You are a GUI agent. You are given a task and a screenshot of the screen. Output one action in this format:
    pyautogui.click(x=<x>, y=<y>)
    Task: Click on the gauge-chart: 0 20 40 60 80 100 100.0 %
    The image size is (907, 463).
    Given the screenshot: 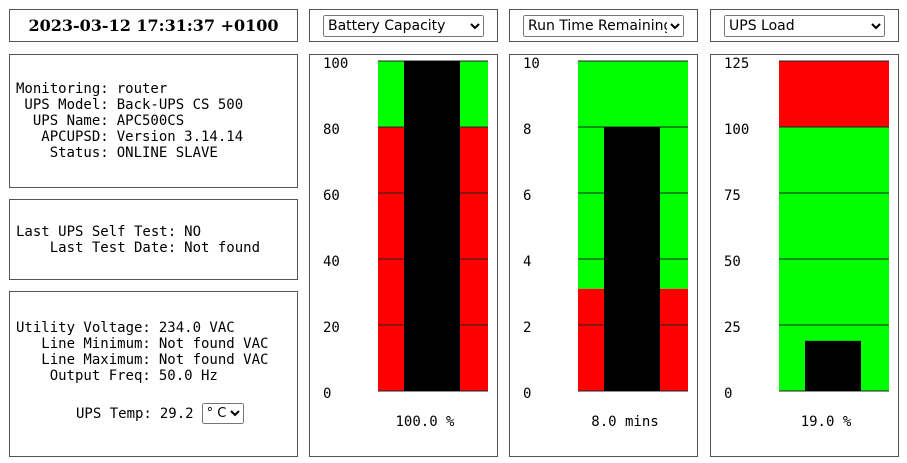 What is the action you would take?
    pyautogui.click(x=405, y=243)
    